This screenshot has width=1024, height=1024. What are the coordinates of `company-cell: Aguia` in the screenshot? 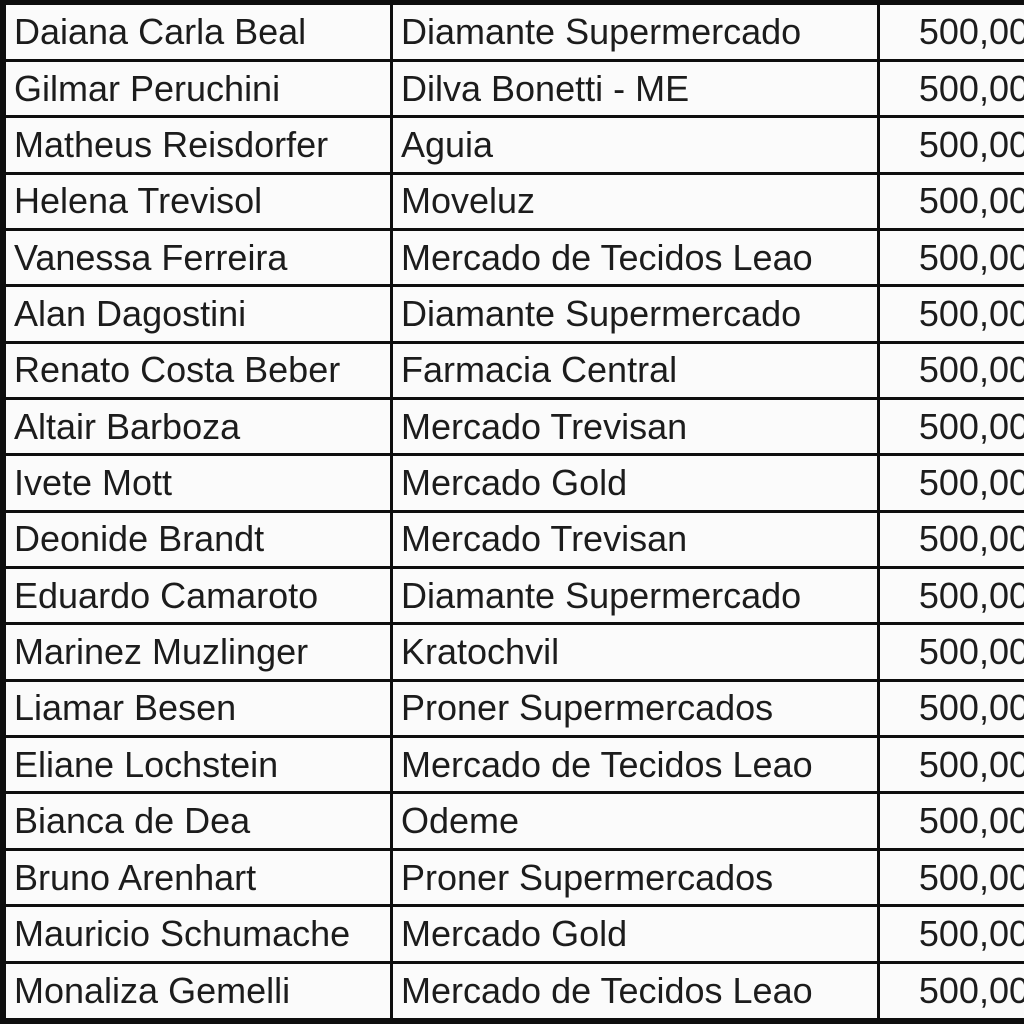 It's located at (635, 145).